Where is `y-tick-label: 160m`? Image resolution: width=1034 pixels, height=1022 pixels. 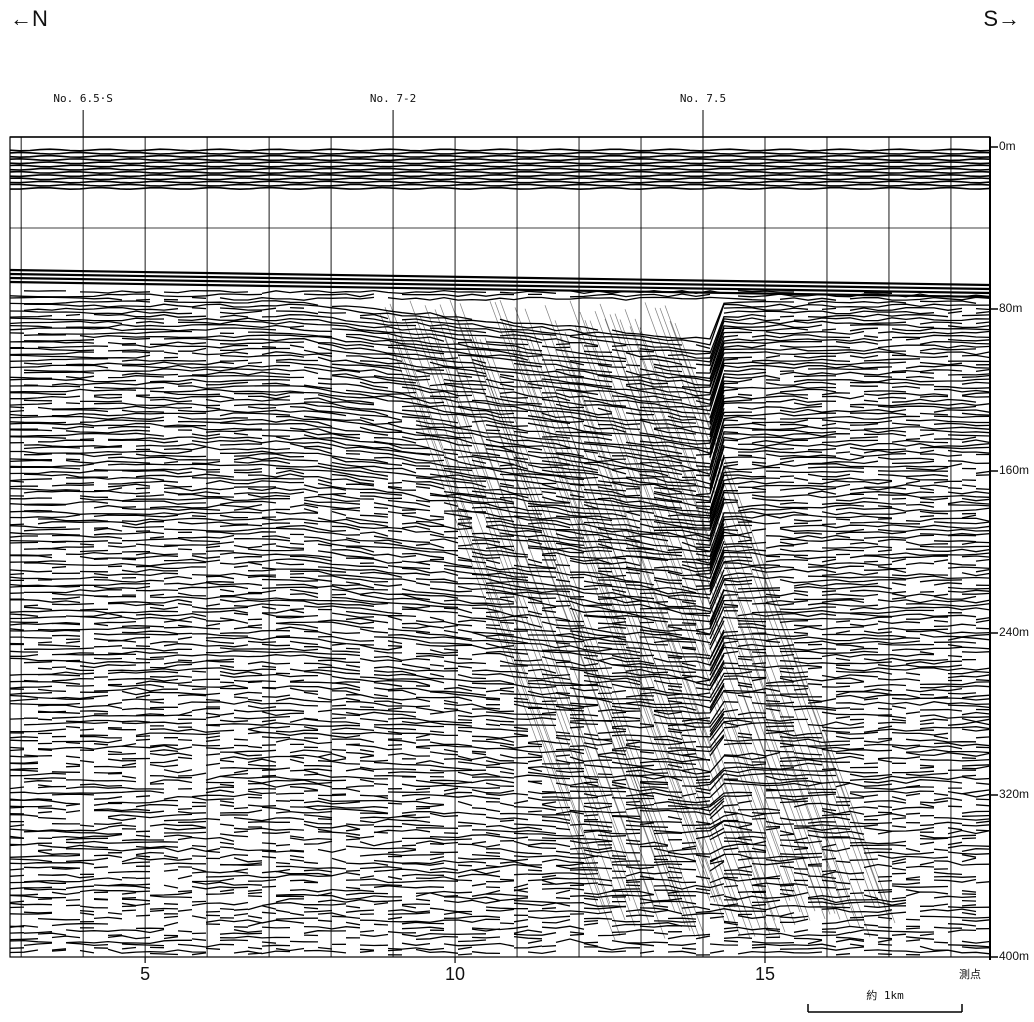 y-tick-label: 160m is located at coordinates (1014, 470).